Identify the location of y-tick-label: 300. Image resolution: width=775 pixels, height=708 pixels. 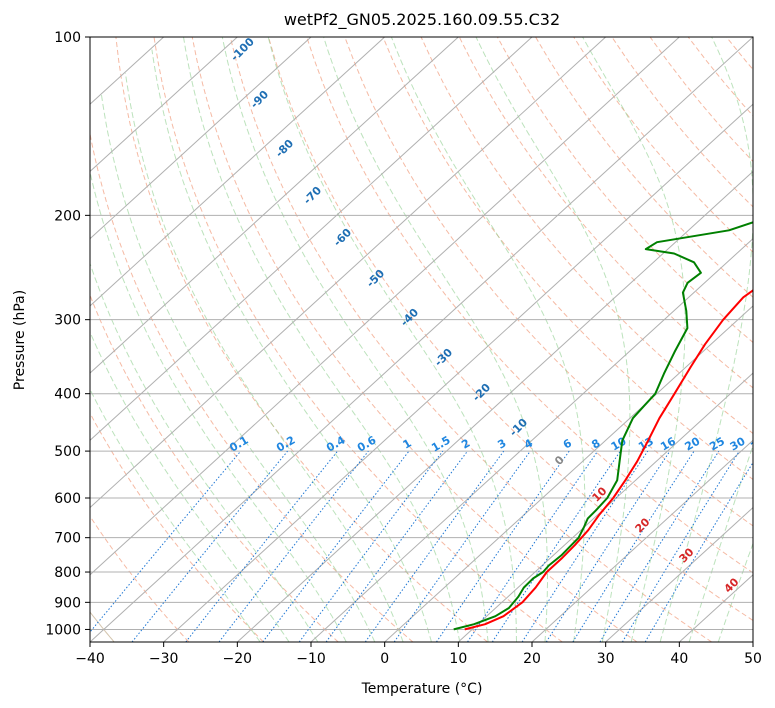
(67, 321).